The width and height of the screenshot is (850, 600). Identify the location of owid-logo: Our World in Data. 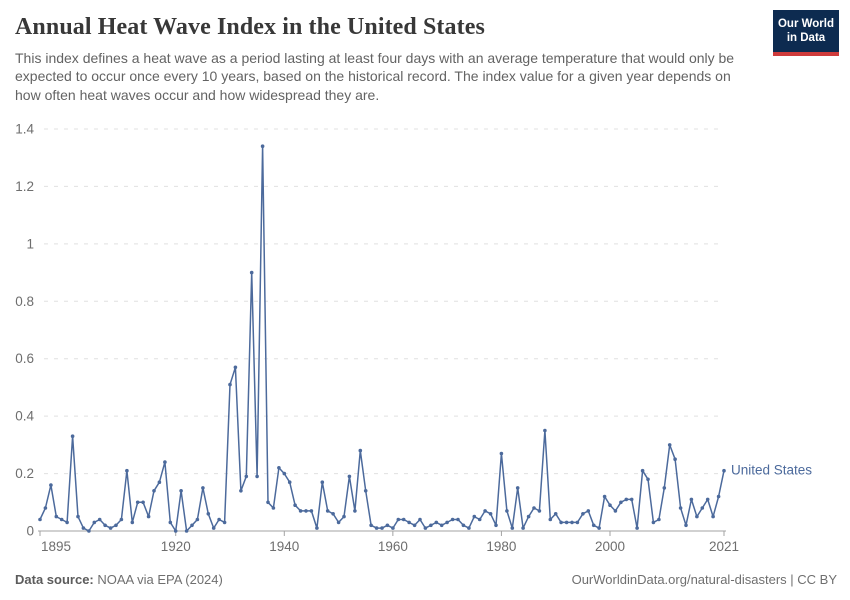
(806, 33).